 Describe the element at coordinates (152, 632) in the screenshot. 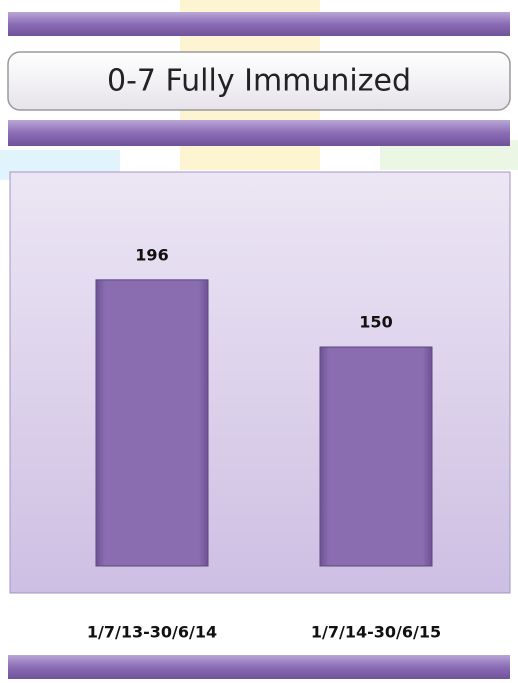

I see `x-tick-label: 1/7/13-30/6/14` at that location.